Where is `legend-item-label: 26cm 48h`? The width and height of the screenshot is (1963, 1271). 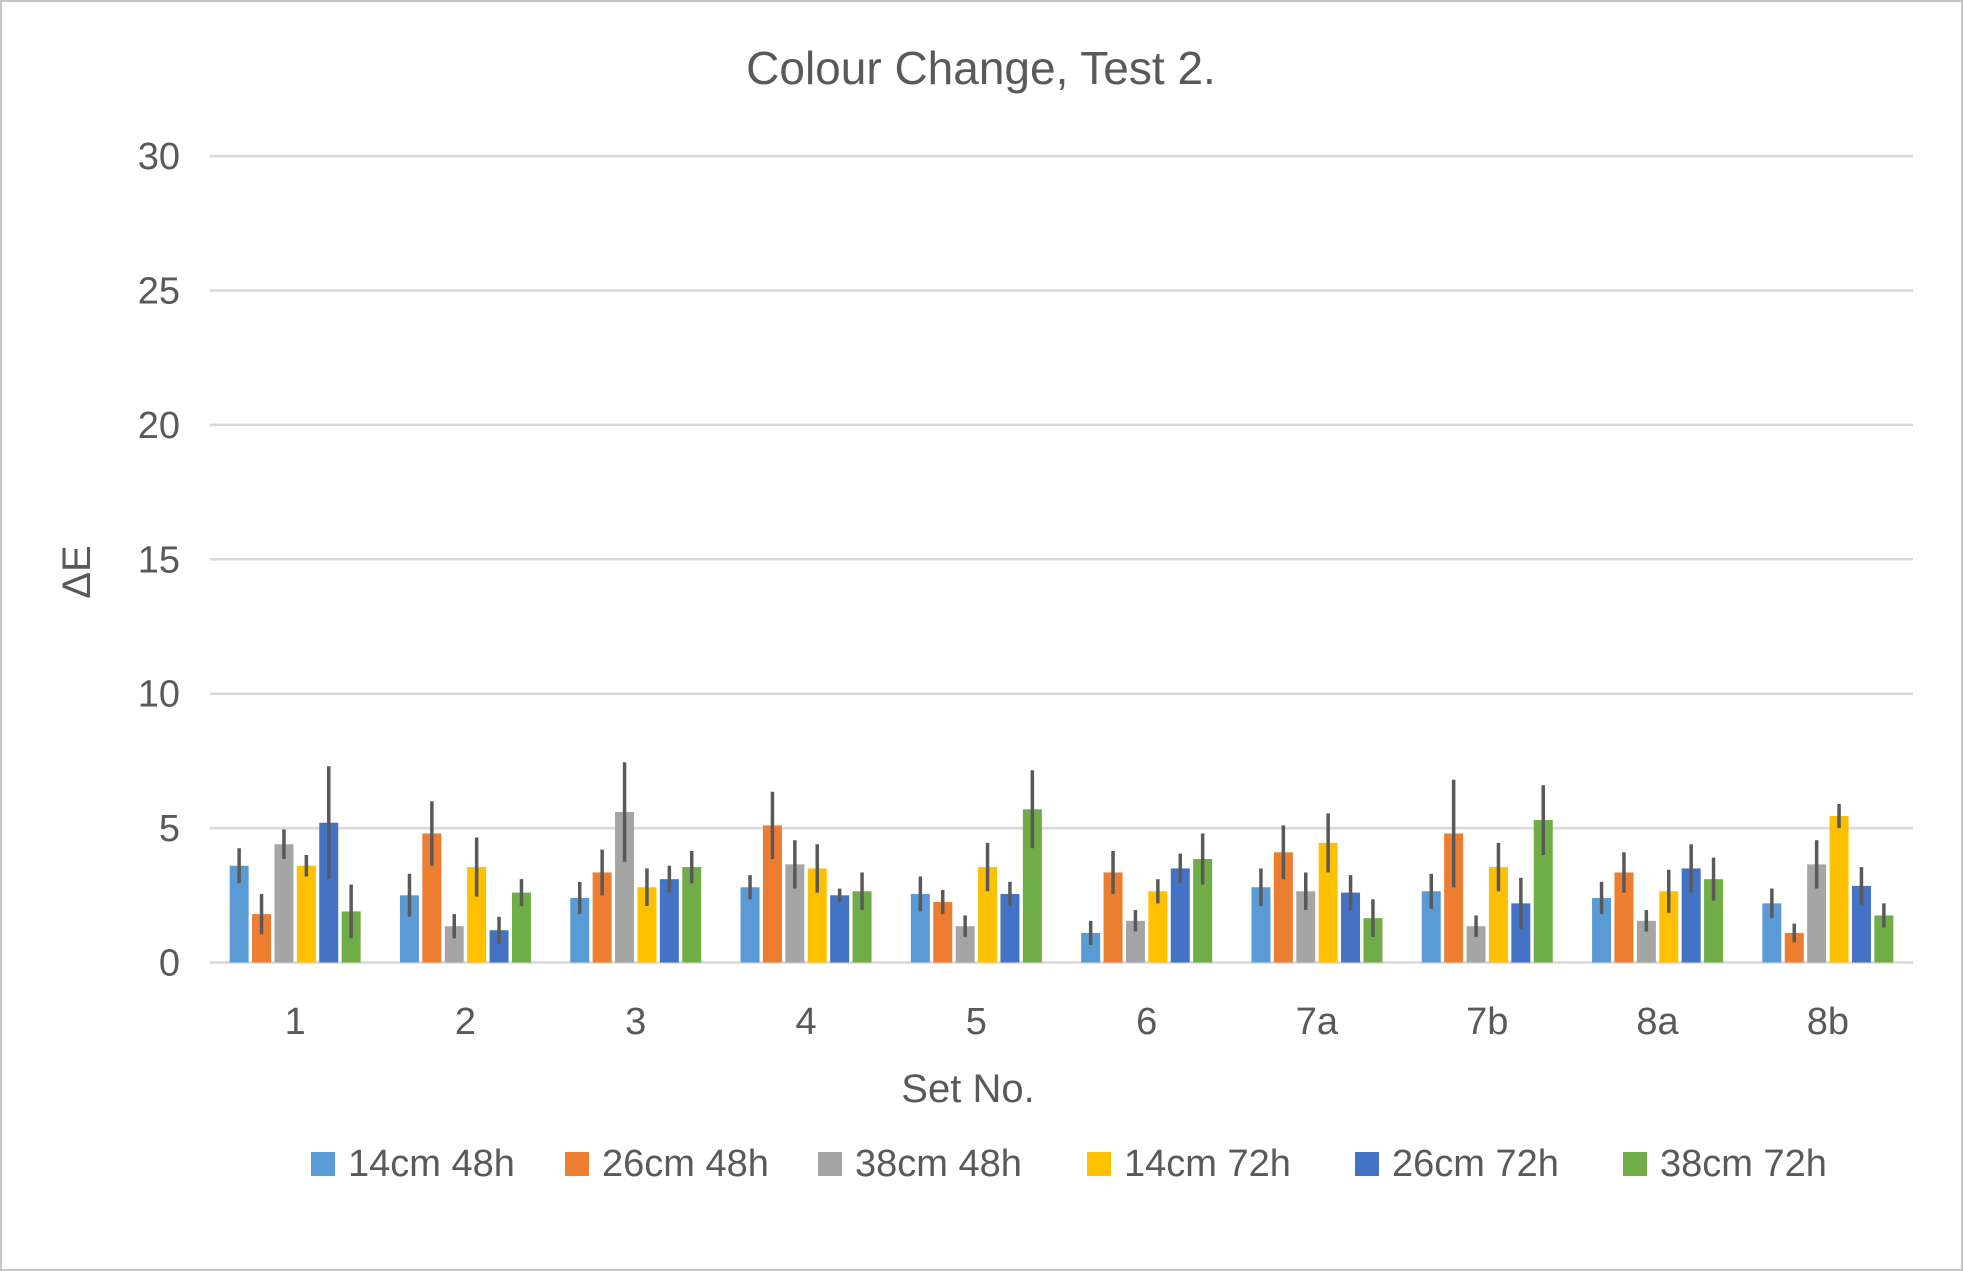 legend-item-label: 26cm 48h is located at coordinates (685, 1164).